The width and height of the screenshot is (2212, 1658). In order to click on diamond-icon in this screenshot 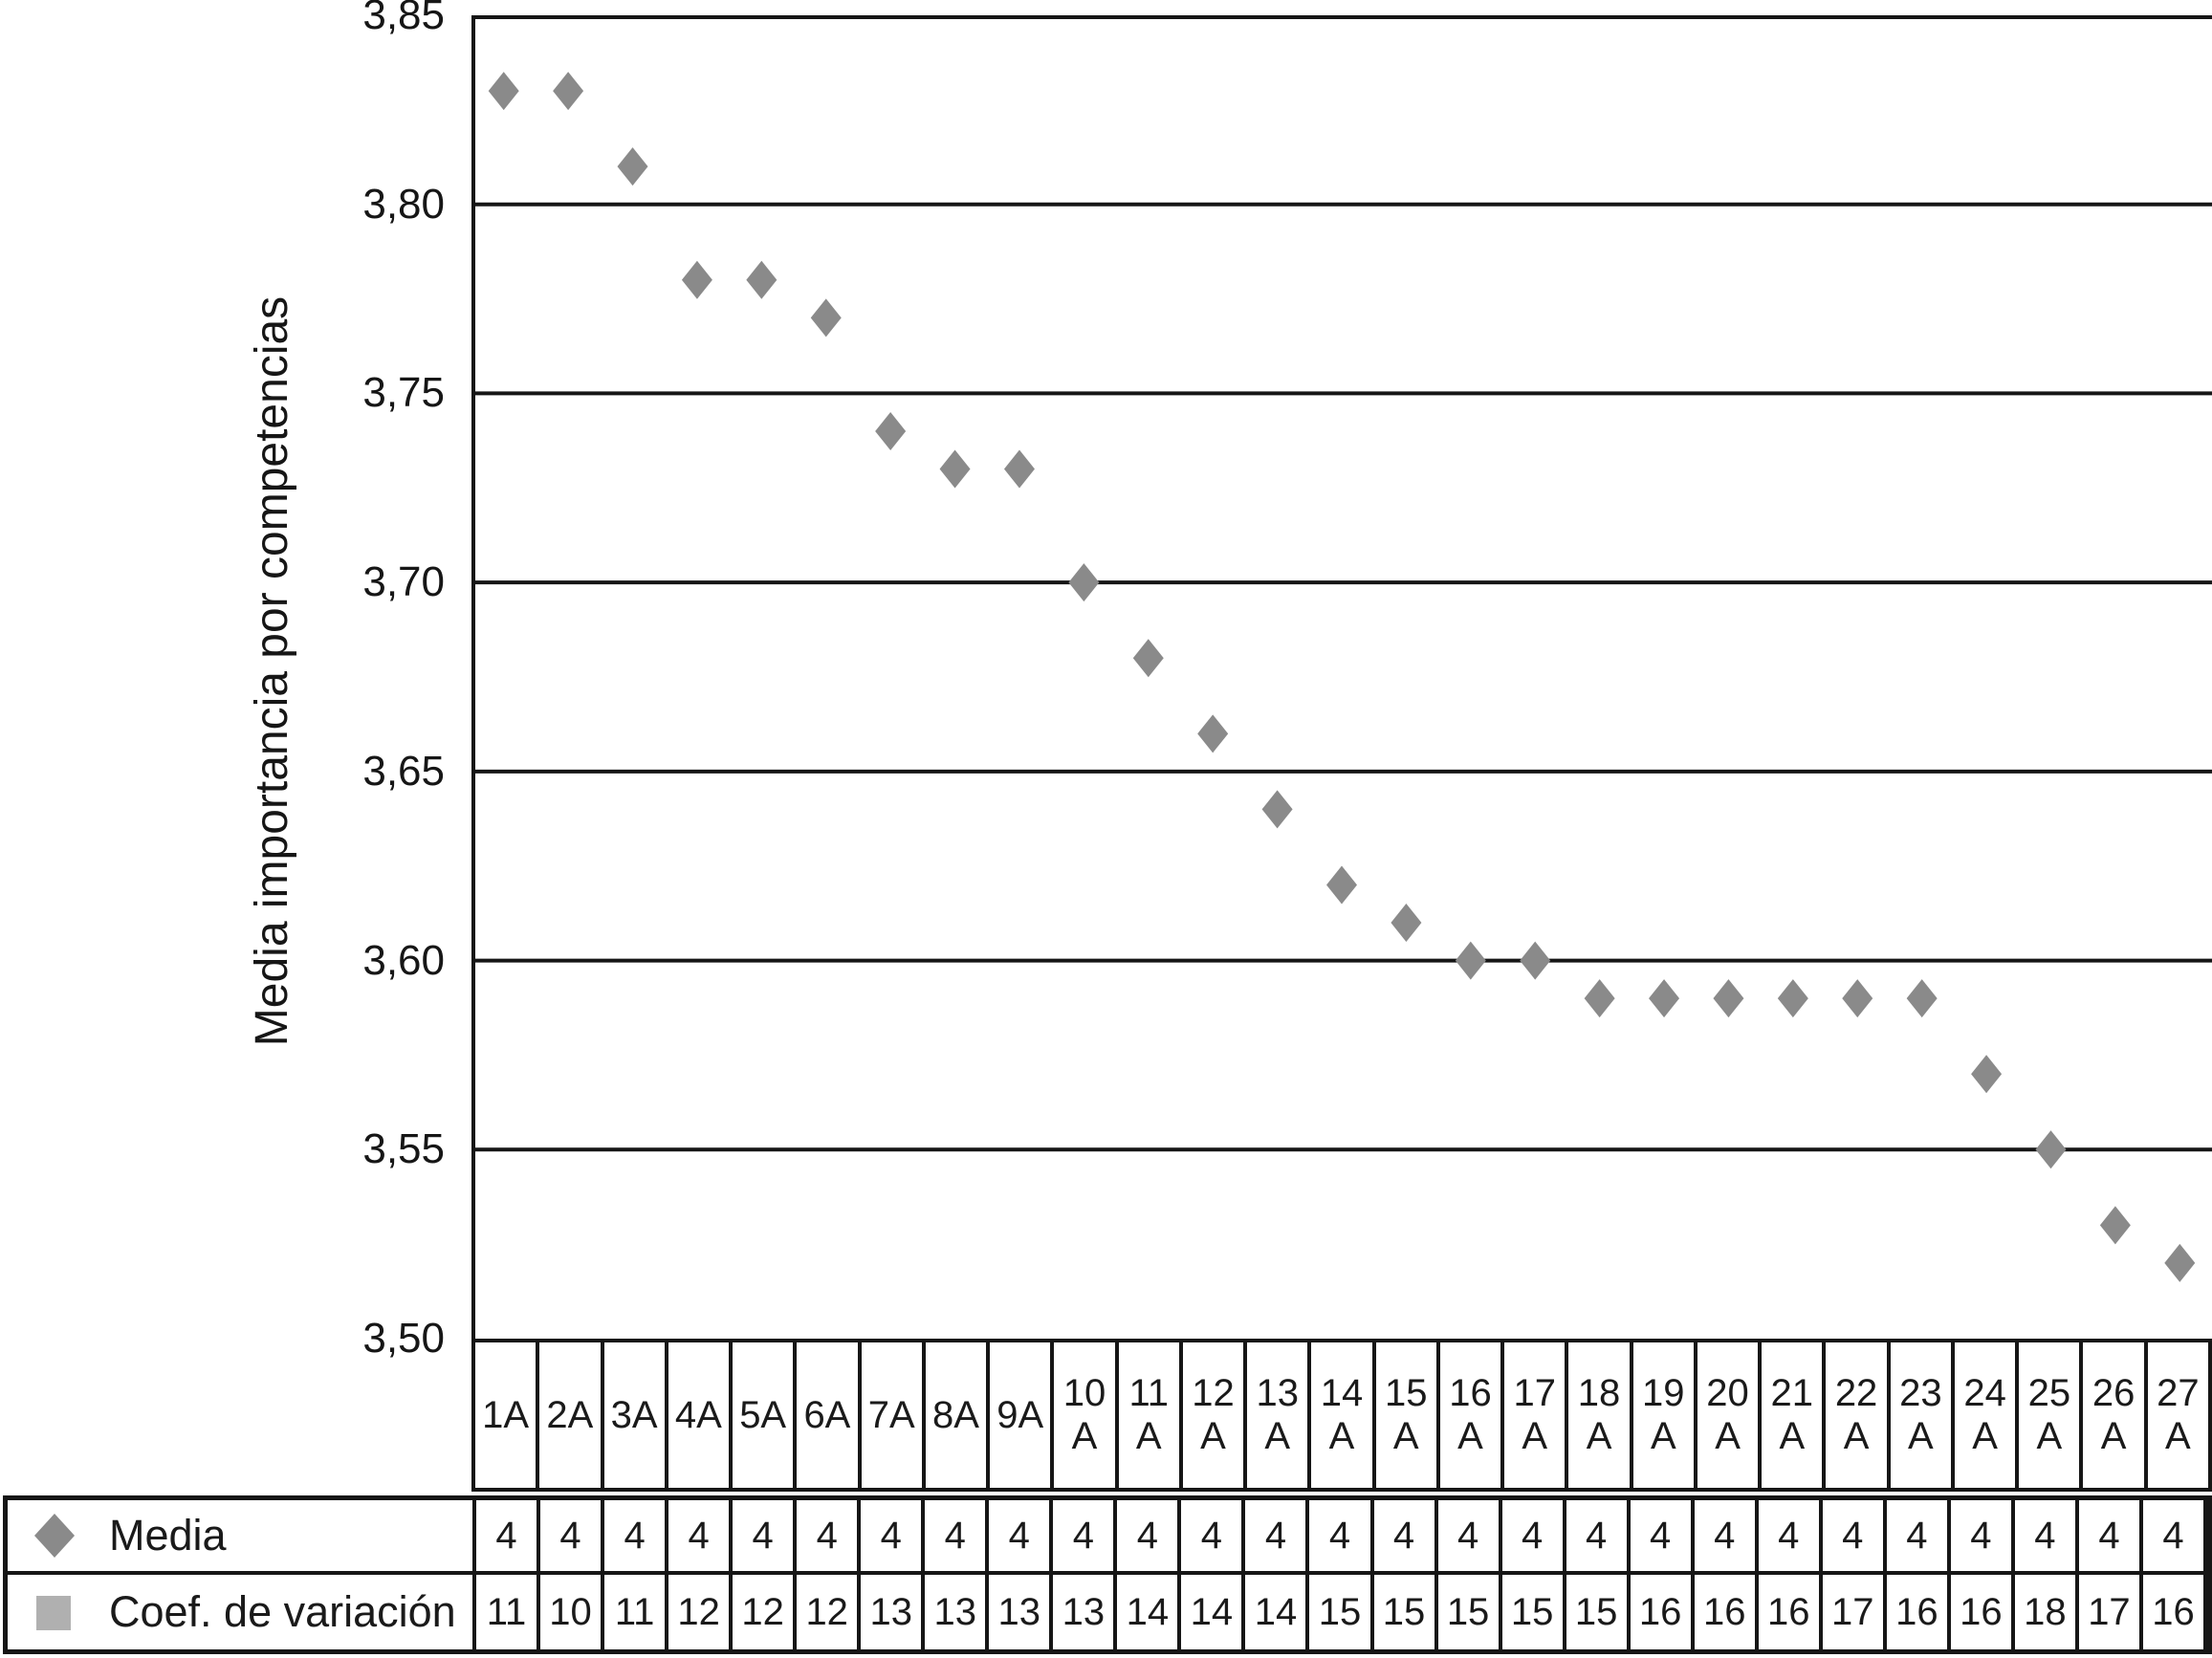, I will do `click(54, 1536)`.